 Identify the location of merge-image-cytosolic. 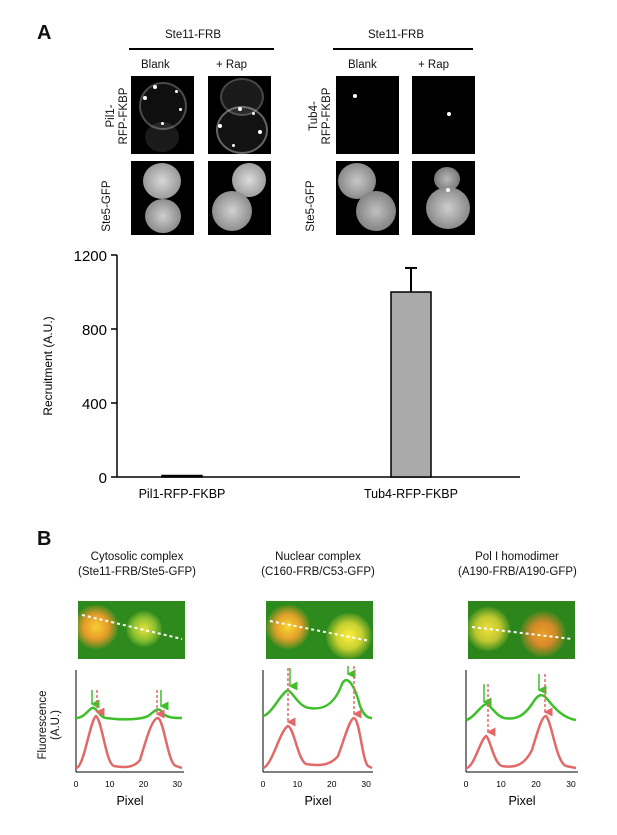
(131, 630).